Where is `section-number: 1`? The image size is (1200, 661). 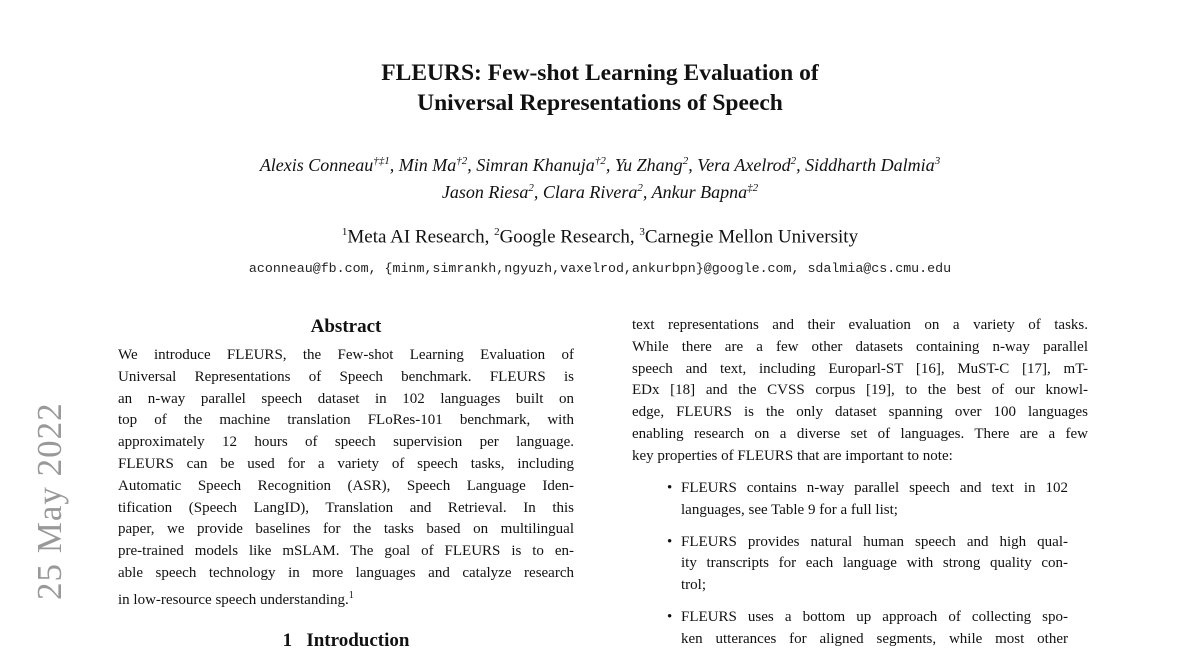 section-number: 1 is located at coordinates (287, 640).